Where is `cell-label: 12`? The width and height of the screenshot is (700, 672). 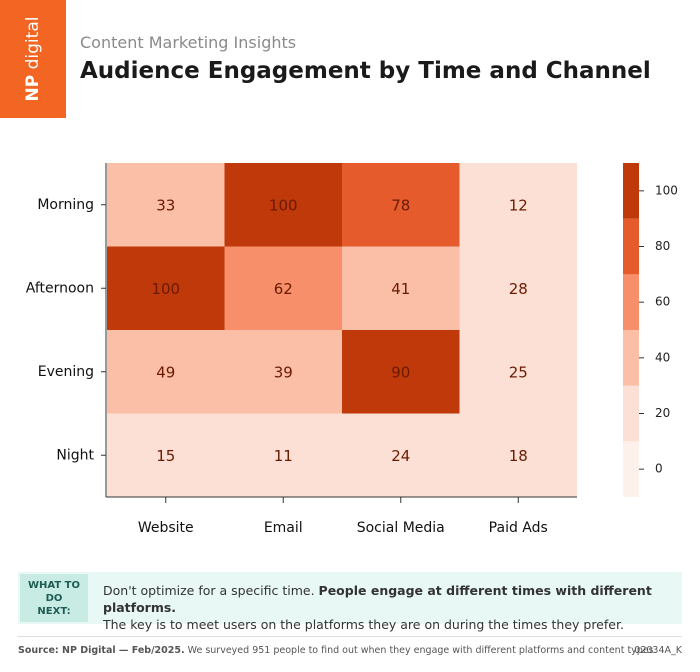
cell-label: 12 is located at coordinates (518, 205).